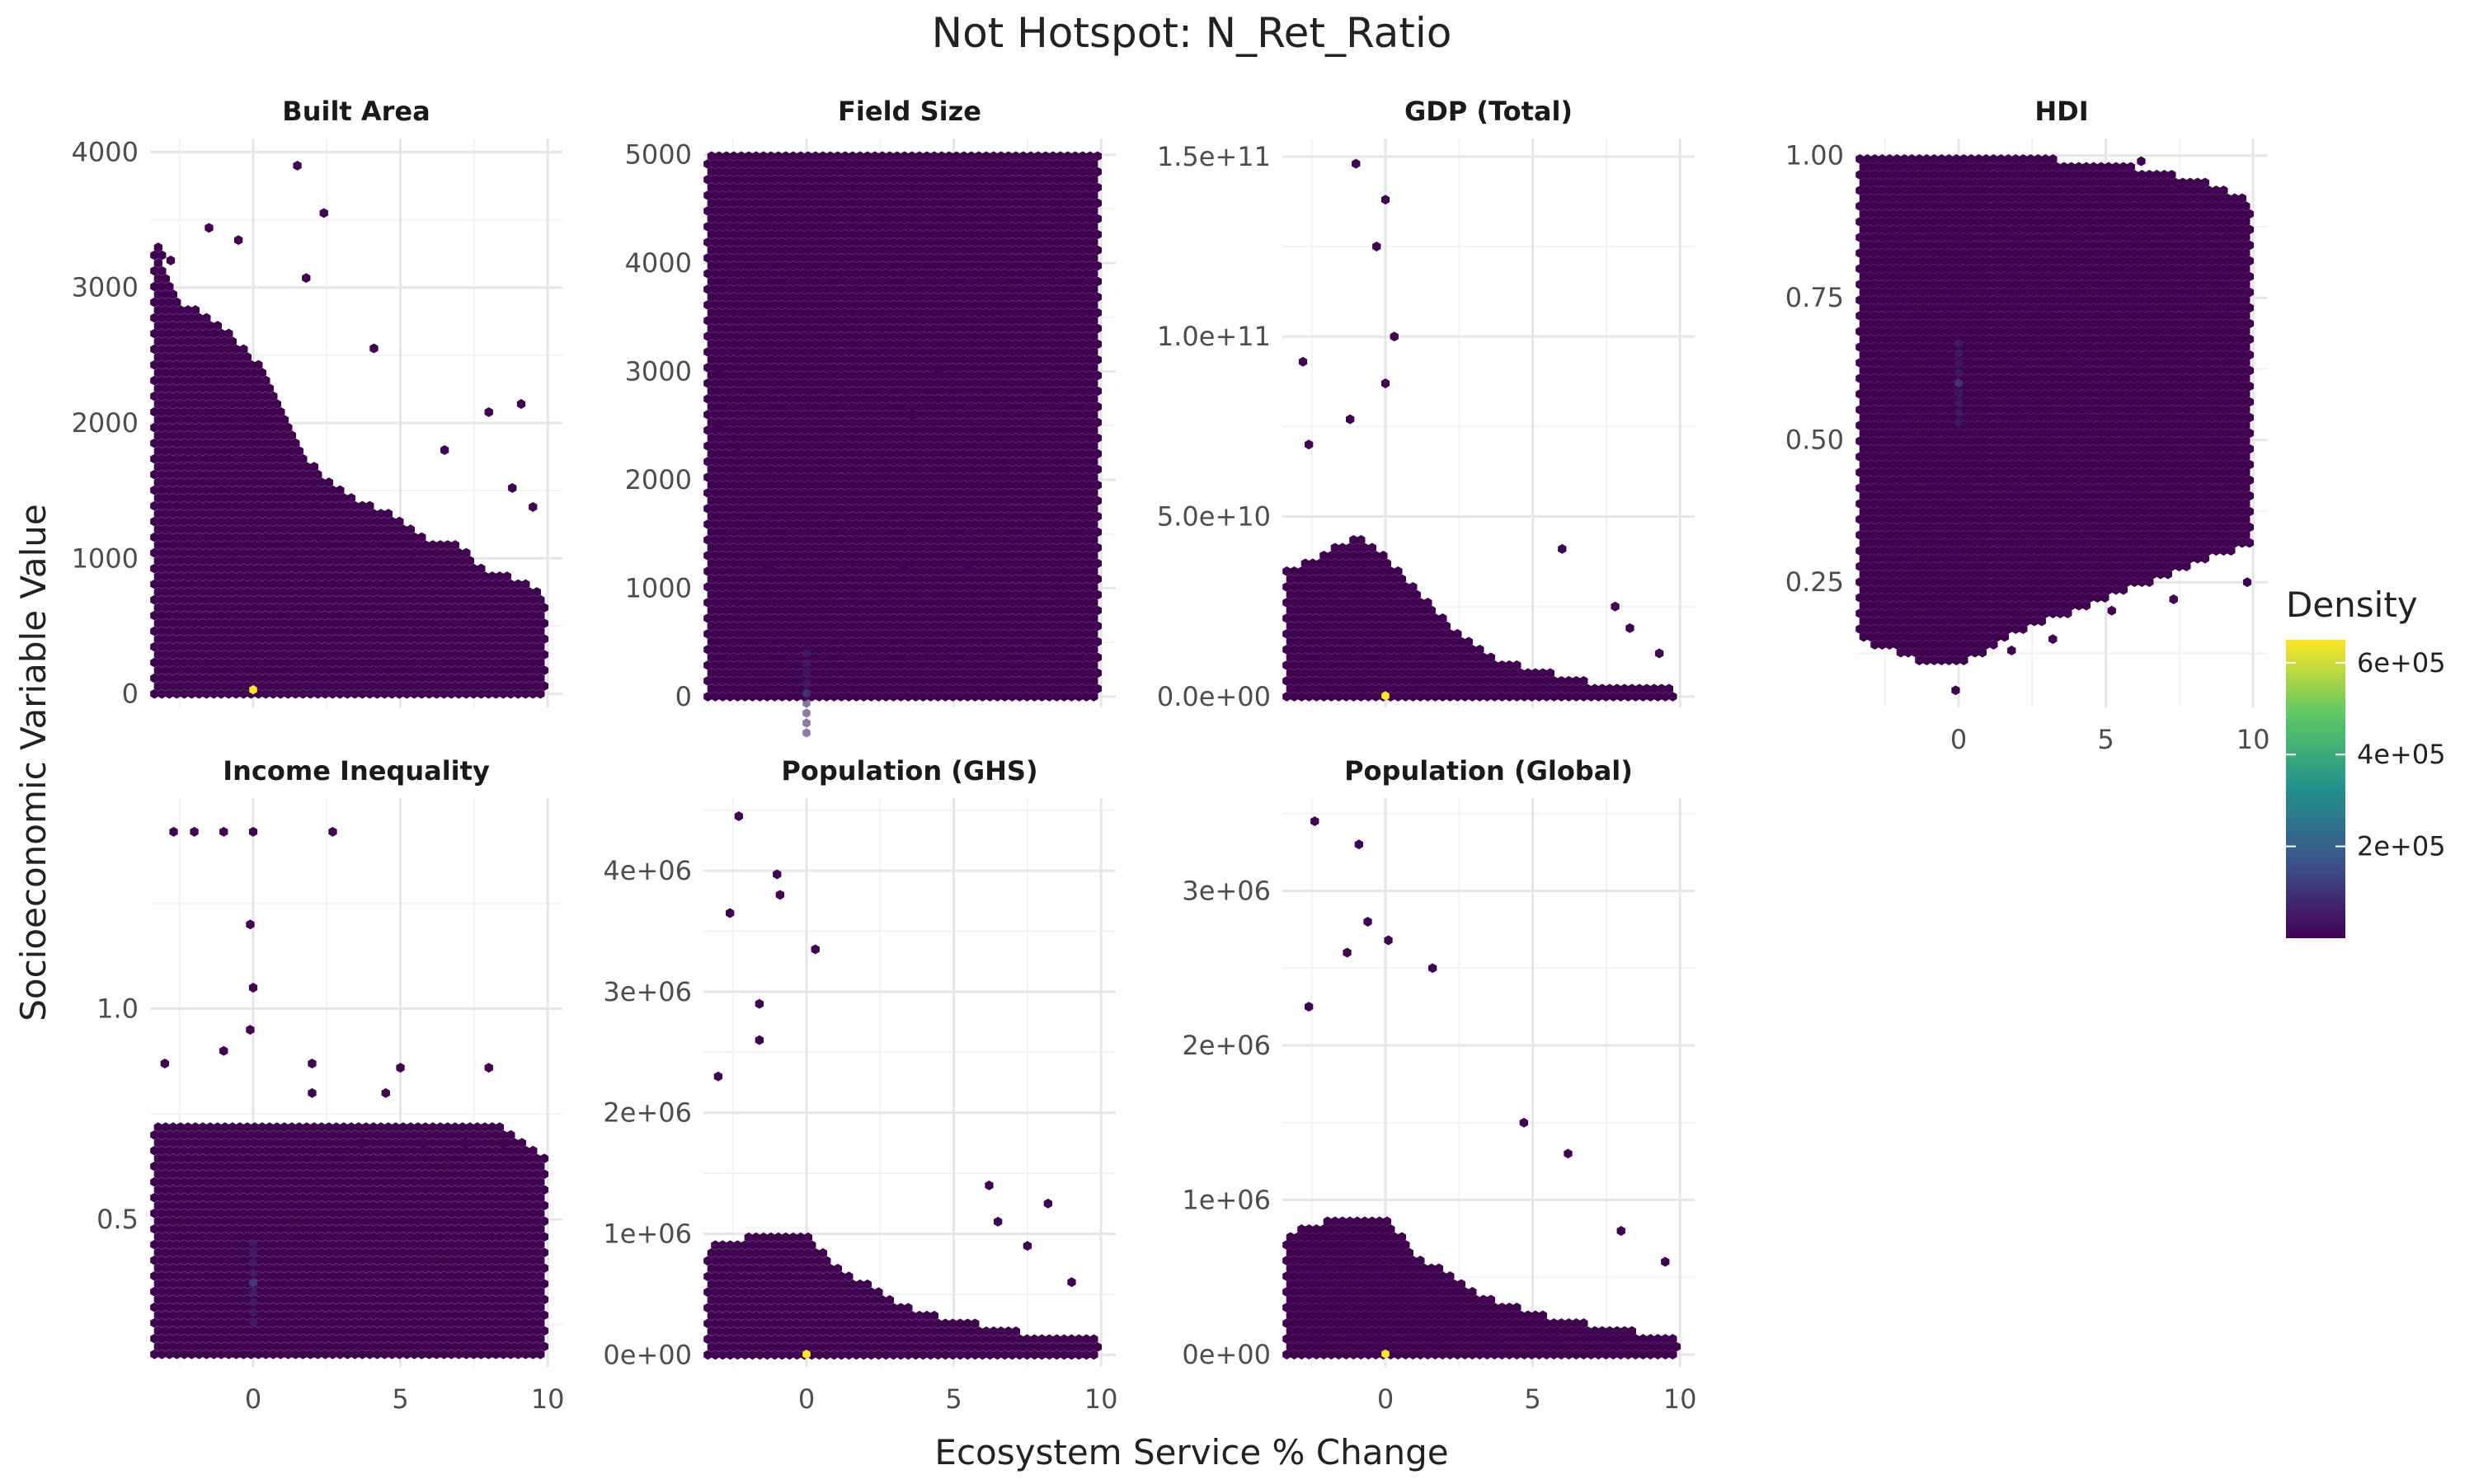 The width and height of the screenshot is (2474, 1484). I want to click on facet-strip-label: HDI, so click(2061, 112).